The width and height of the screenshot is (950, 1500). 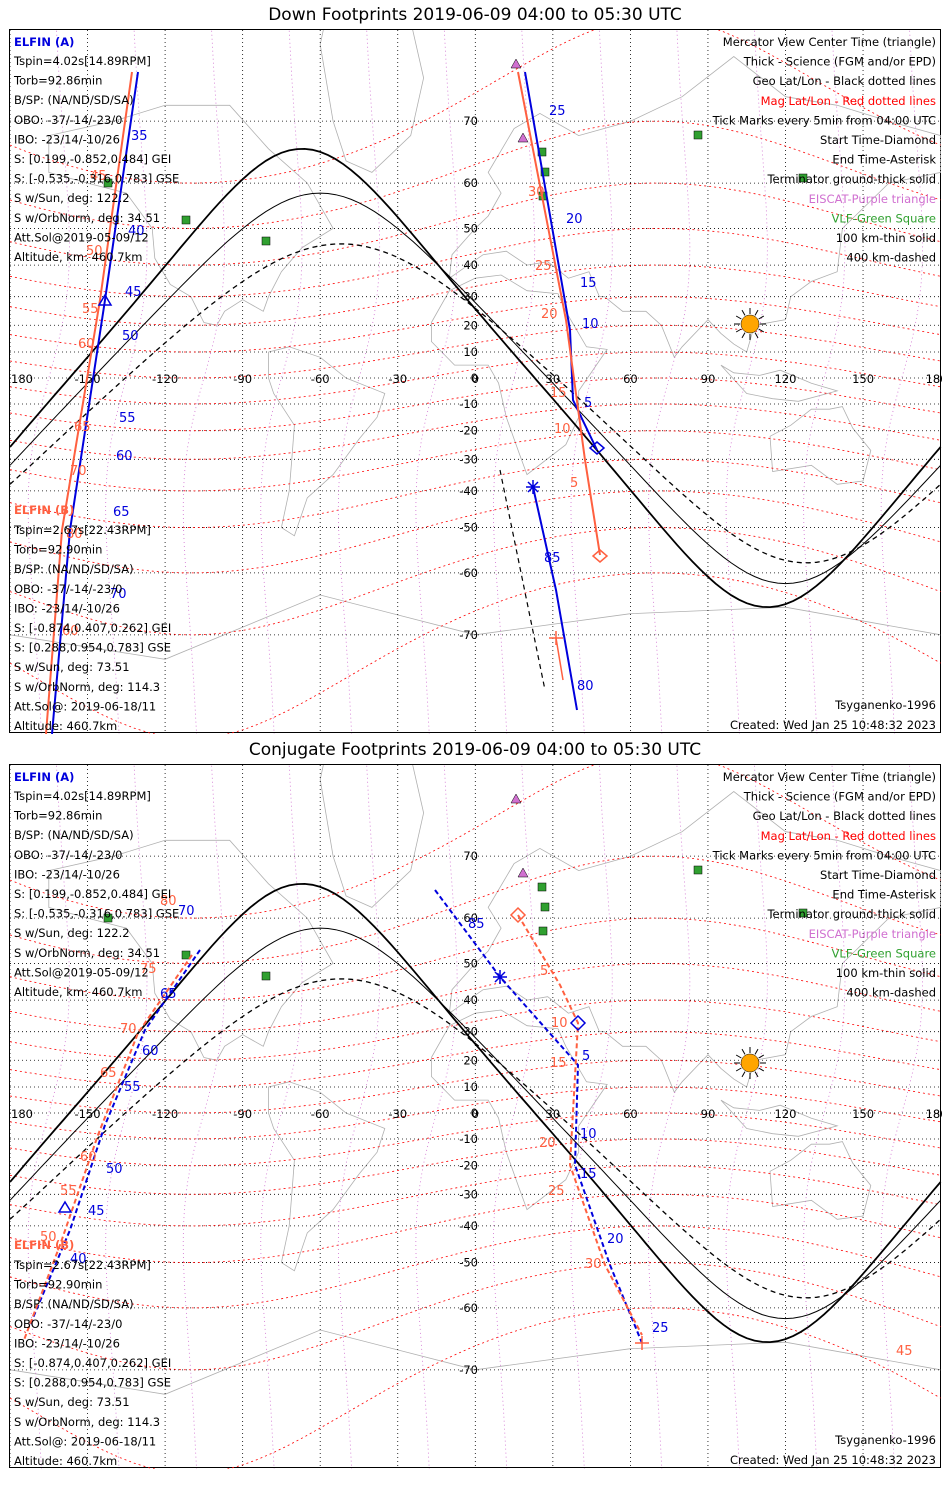 What do you see at coordinates (68, 589) in the screenshot?
I see `sat-b-line: OBO: -37/-14/-23/0` at bounding box center [68, 589].